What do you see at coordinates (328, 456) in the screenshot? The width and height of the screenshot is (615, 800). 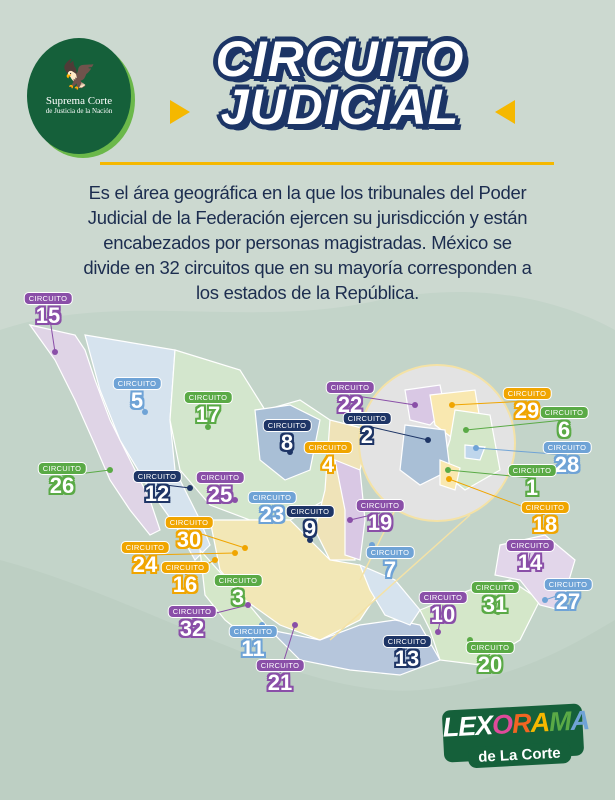 I see `circuit-label-4: CIRCUITO 4` at bounding box center [328, 456].